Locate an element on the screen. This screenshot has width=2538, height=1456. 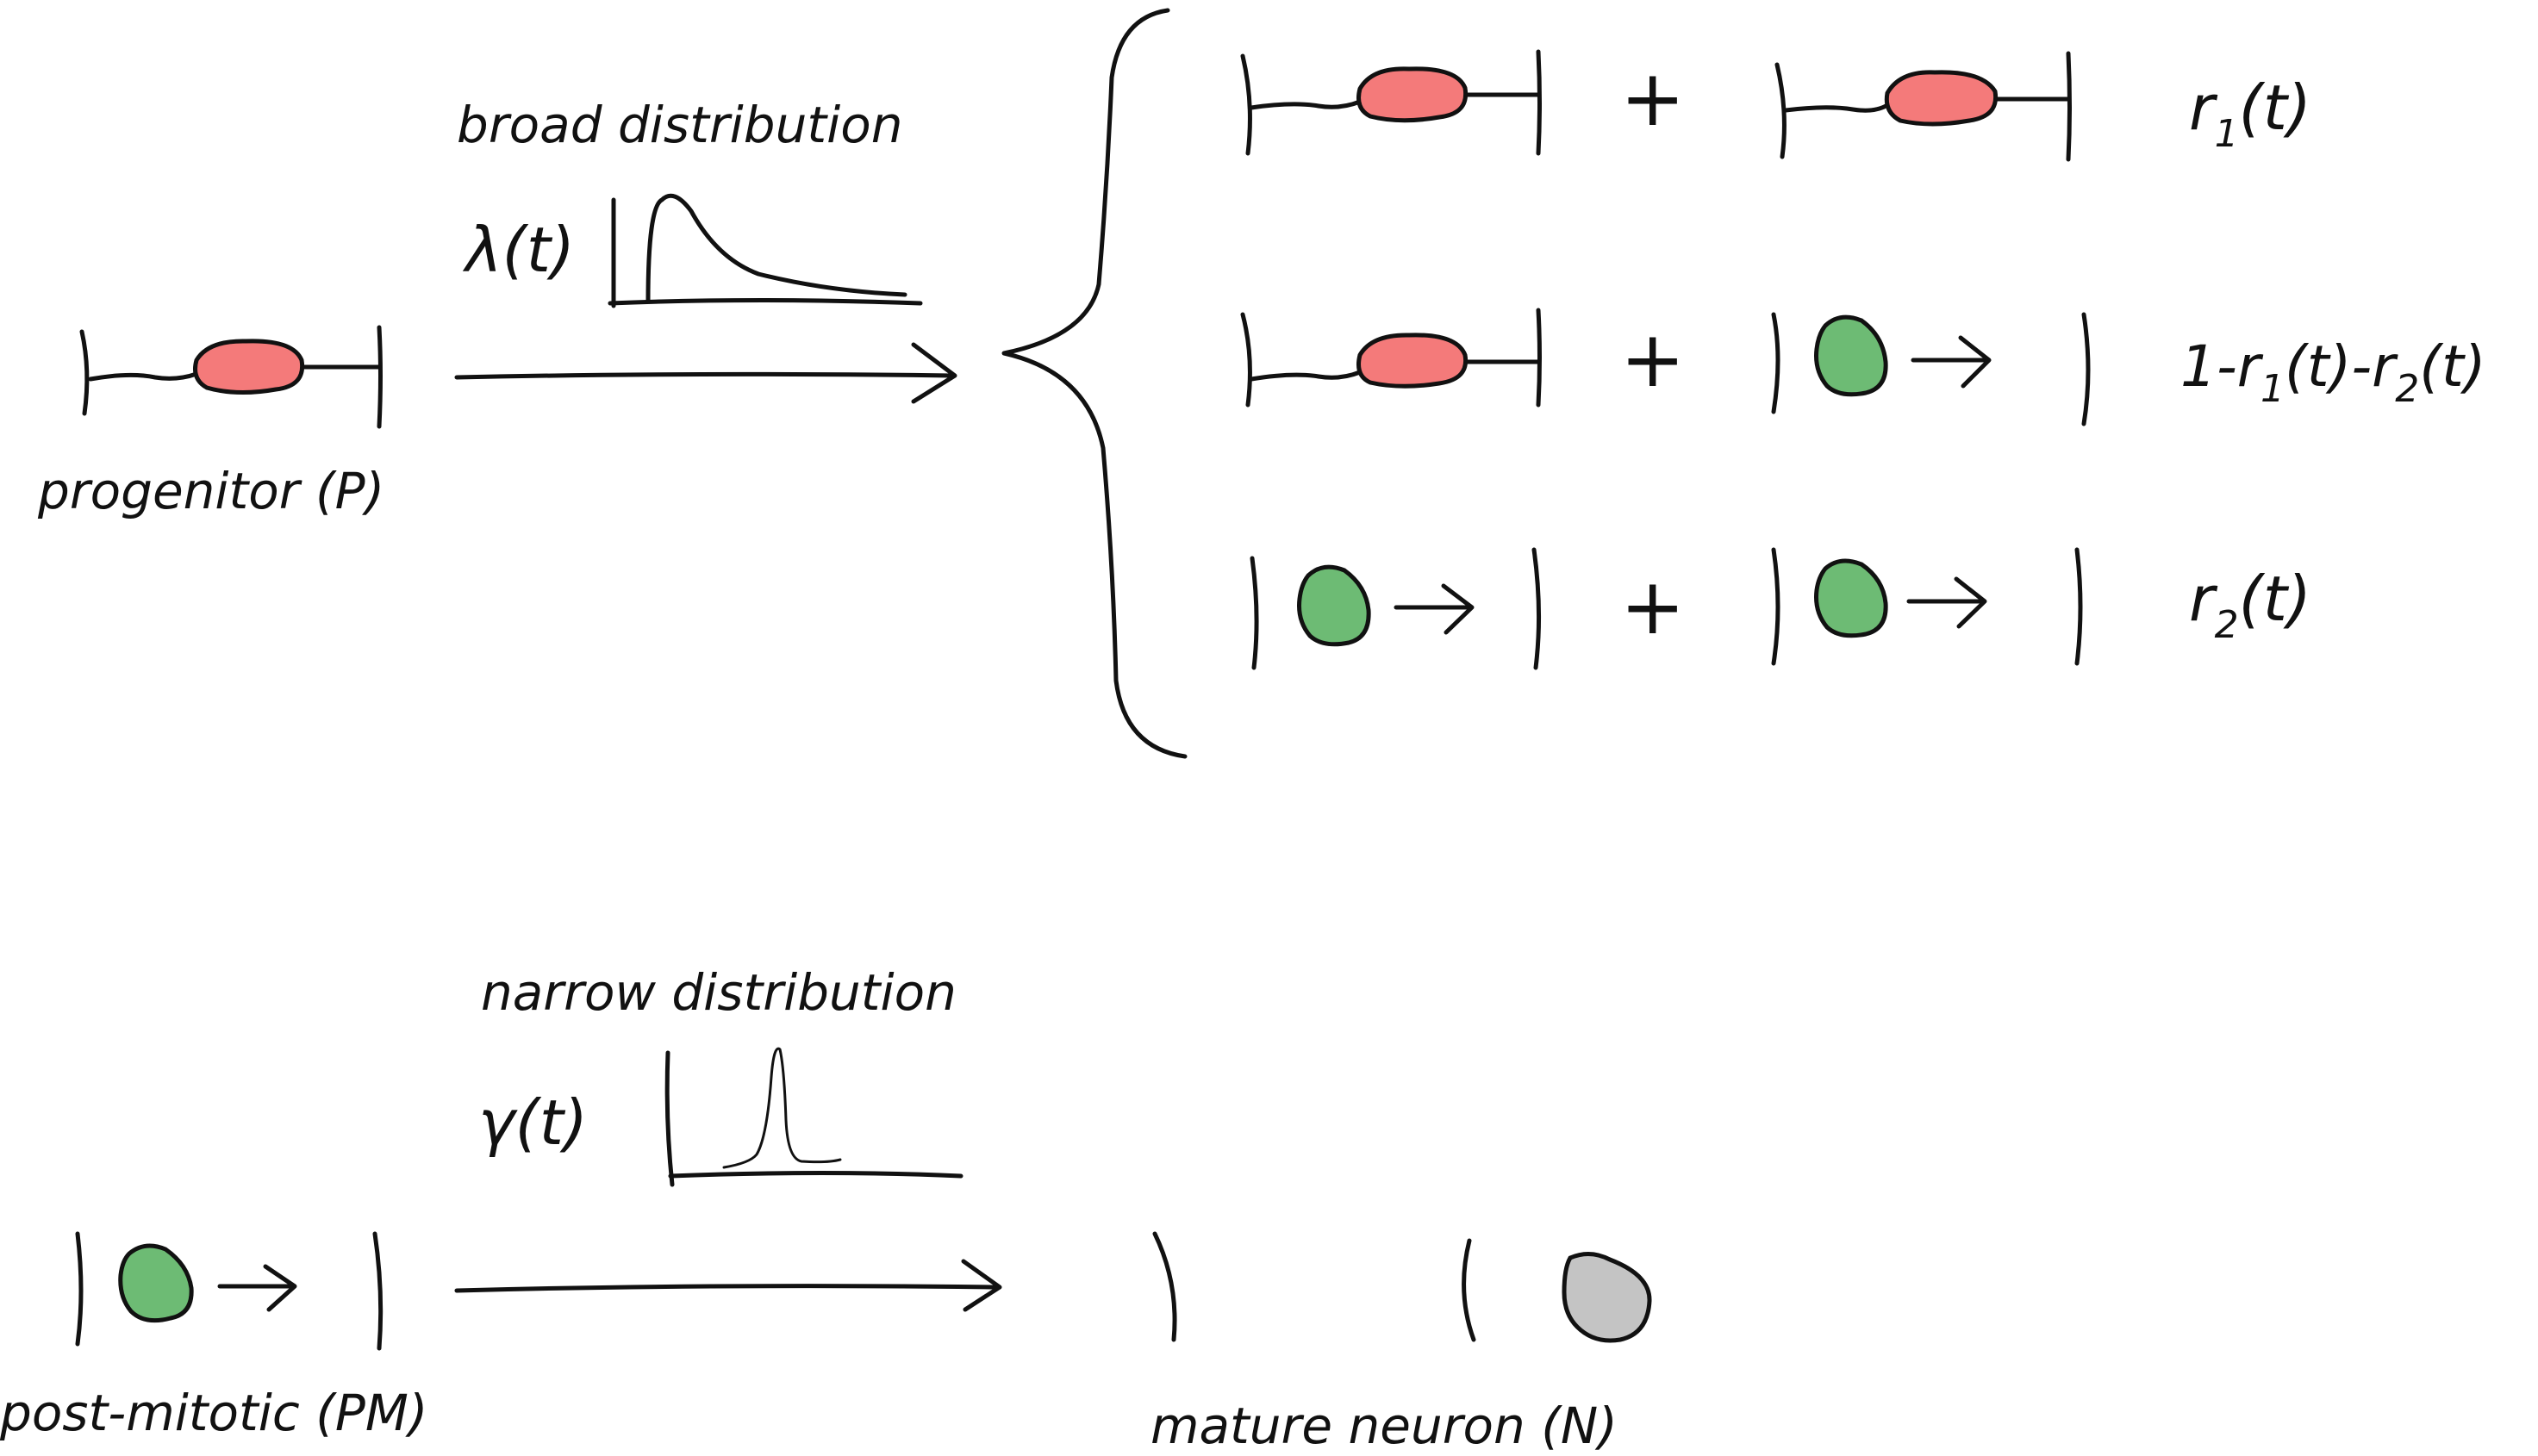
outcome-row-1: + r1(t) is located at coordinates (1776, 106).